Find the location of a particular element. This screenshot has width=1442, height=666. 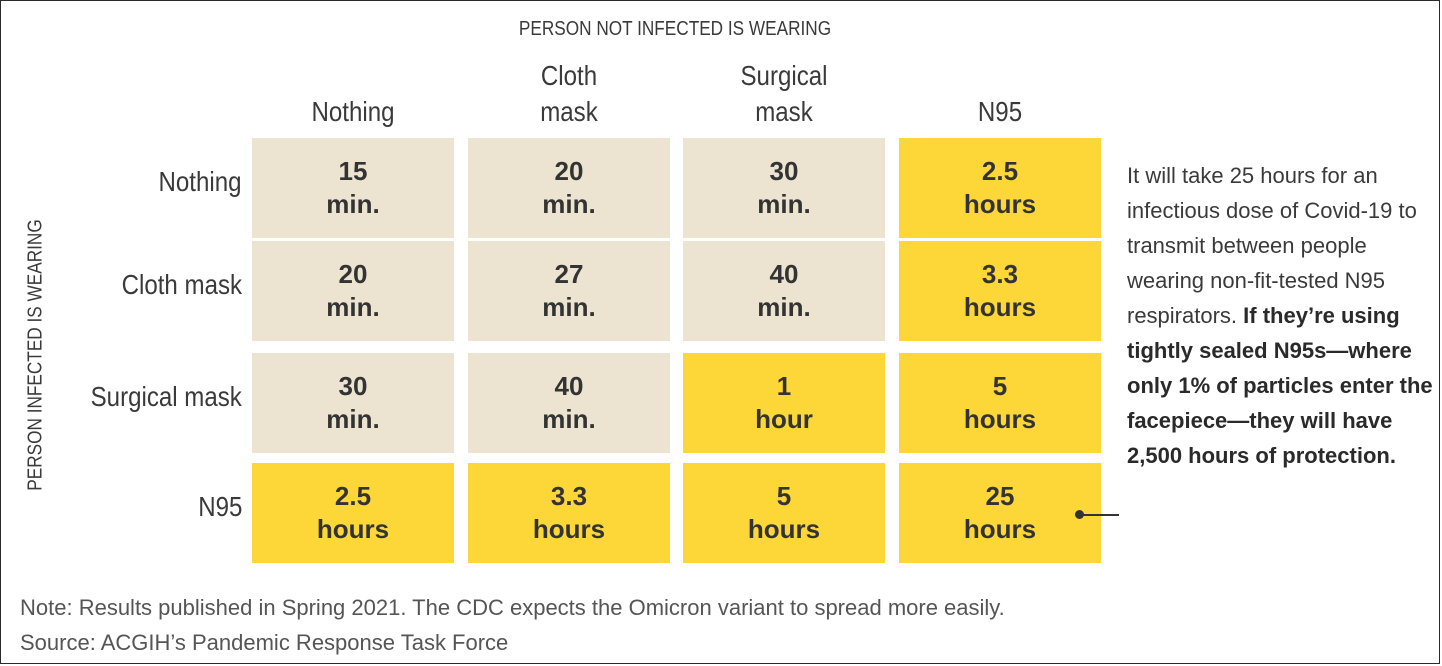

grid-cell: 15 min. is located at coordinates (353, 188).